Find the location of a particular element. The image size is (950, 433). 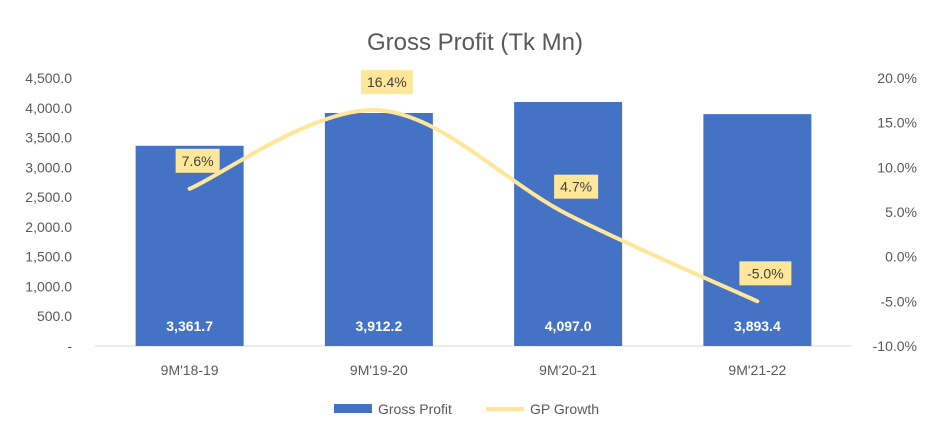

y-right-tick-label: 15.0% is located at coordinates (897, 123).